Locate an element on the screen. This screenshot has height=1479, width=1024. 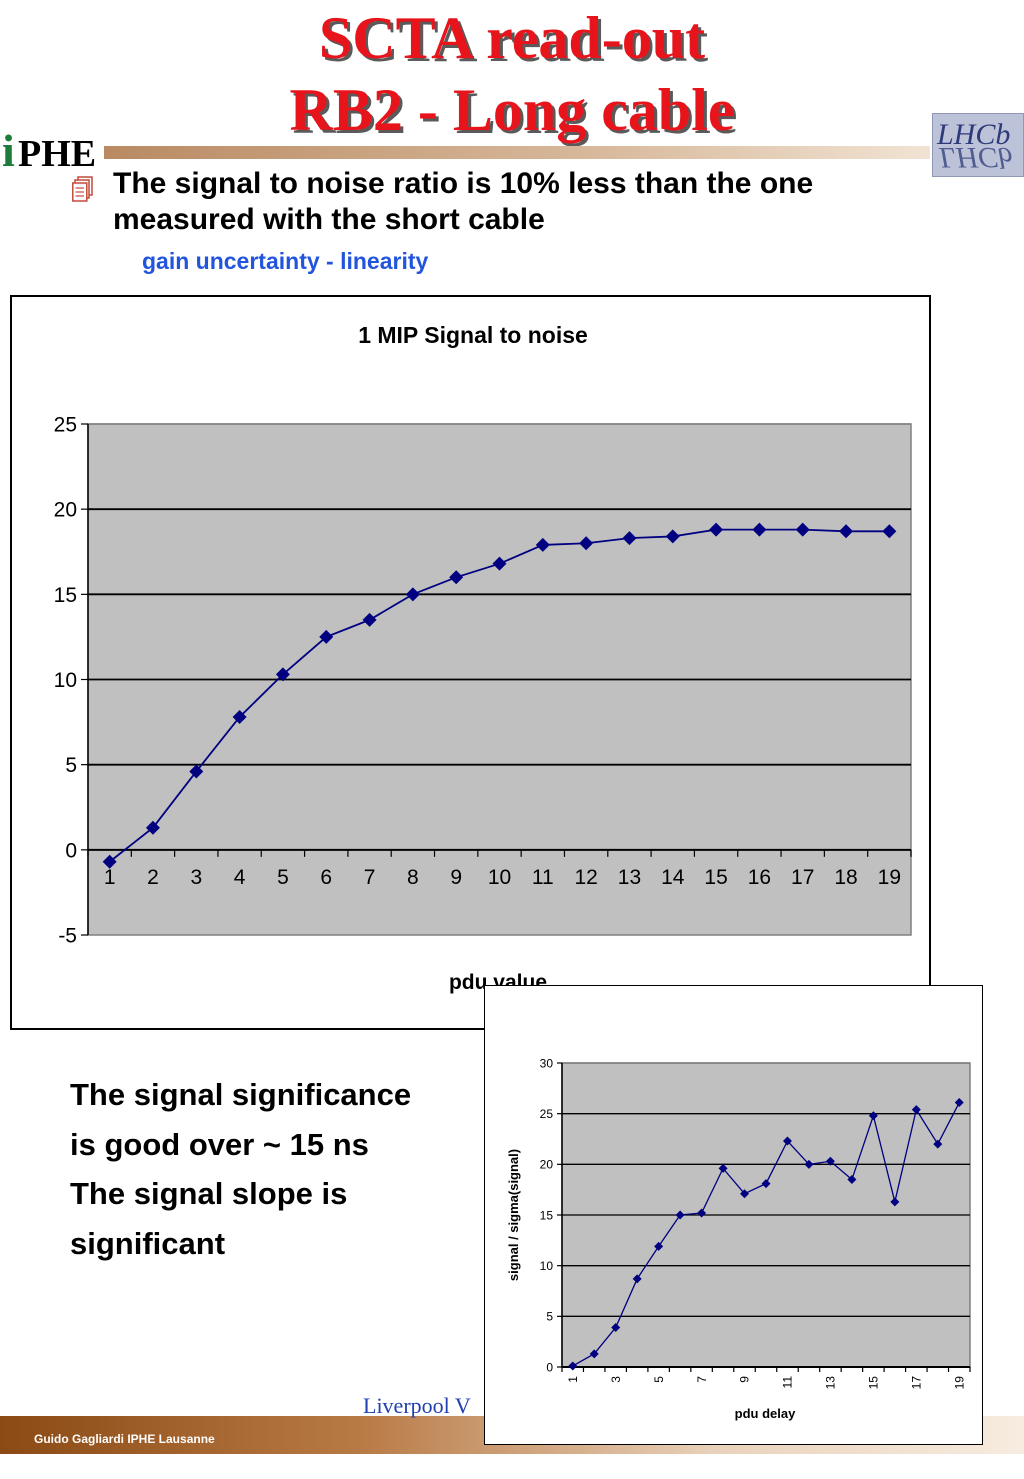
footer-text: Guido Gagliardi IPHE Lausanne is located at coordinates (124, 1439).